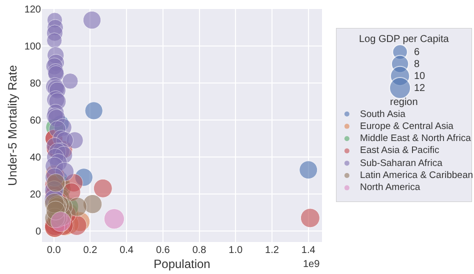 Image resolution: width=474 pixels, height=274 pixels. What do you see at coordinates (90, 250) in the screenshot?
I see `x-tick-label: 0.2` at bounding box center [90, 250].